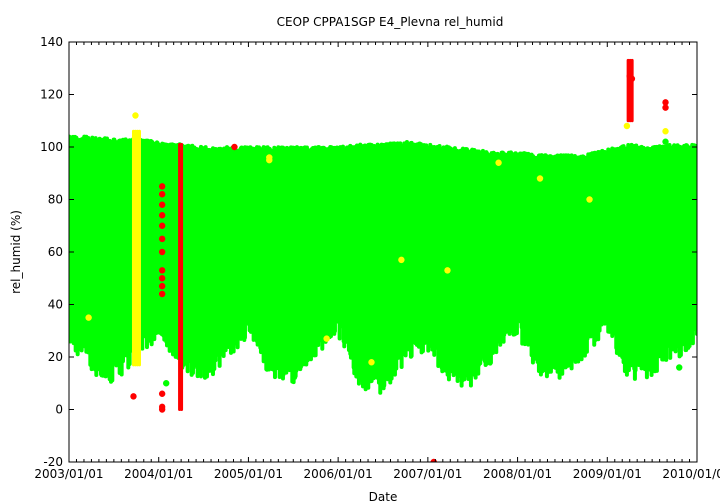 Image resolution: width=720 pixels, height=504 pixels. I want to click on x-tick-label: 2009/01/01, so click(607, 474).